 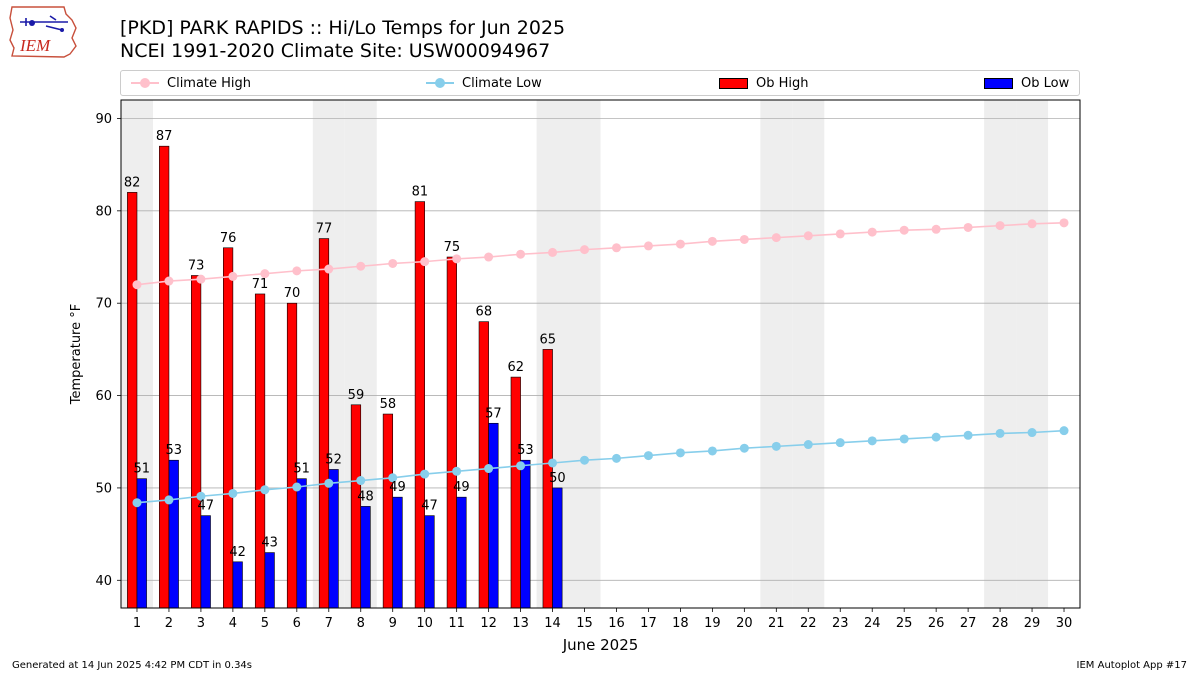 I want to click on x-tick-label: 11, so click(x=456, y=623).